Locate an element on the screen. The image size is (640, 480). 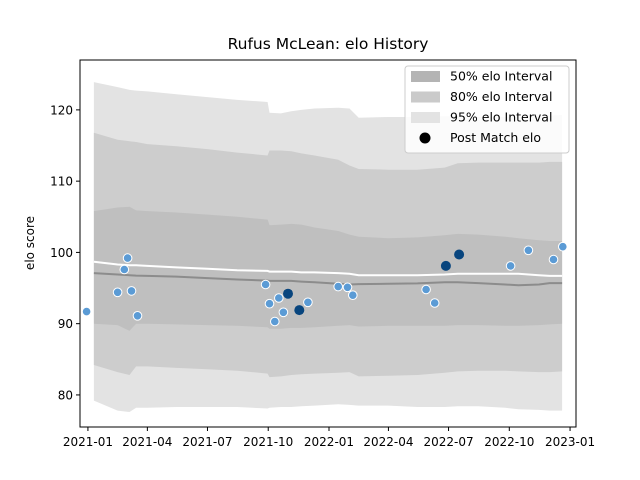
legend-label-1: 80% elo Interval is located at coordinates (501, 96).